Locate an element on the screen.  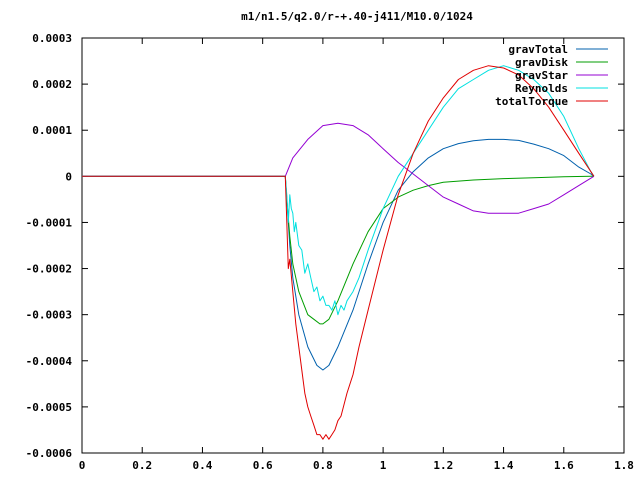
x-tick-label: 1.8 is located at coordinates (624, 465).